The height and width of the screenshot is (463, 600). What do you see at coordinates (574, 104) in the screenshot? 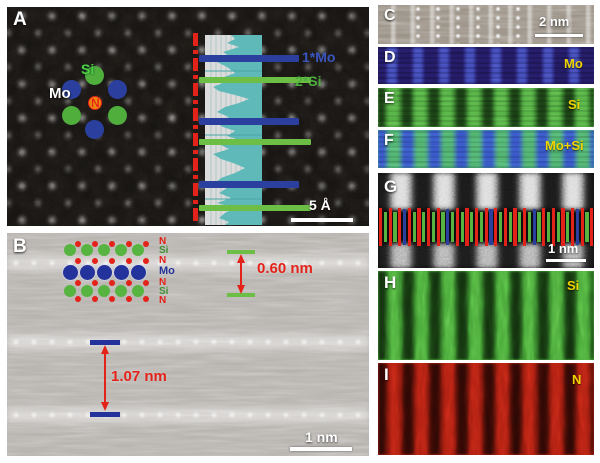
I see `panel-e-element-label: Si` at bounding box center [574, 104].